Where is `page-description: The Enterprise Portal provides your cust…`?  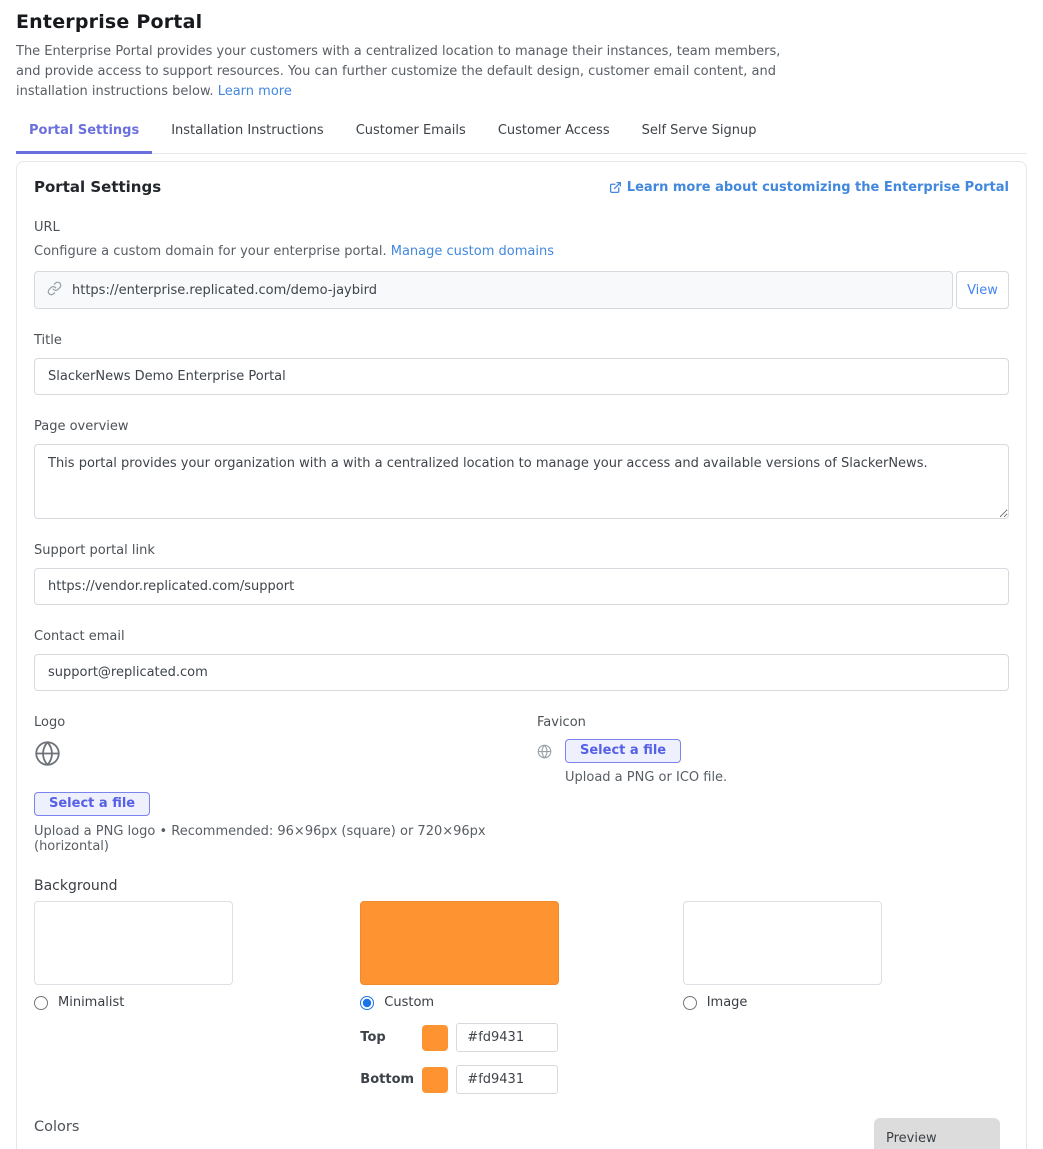
page-description: The Enterprise Portal provides your cust… is located at coordinates (412, 72).